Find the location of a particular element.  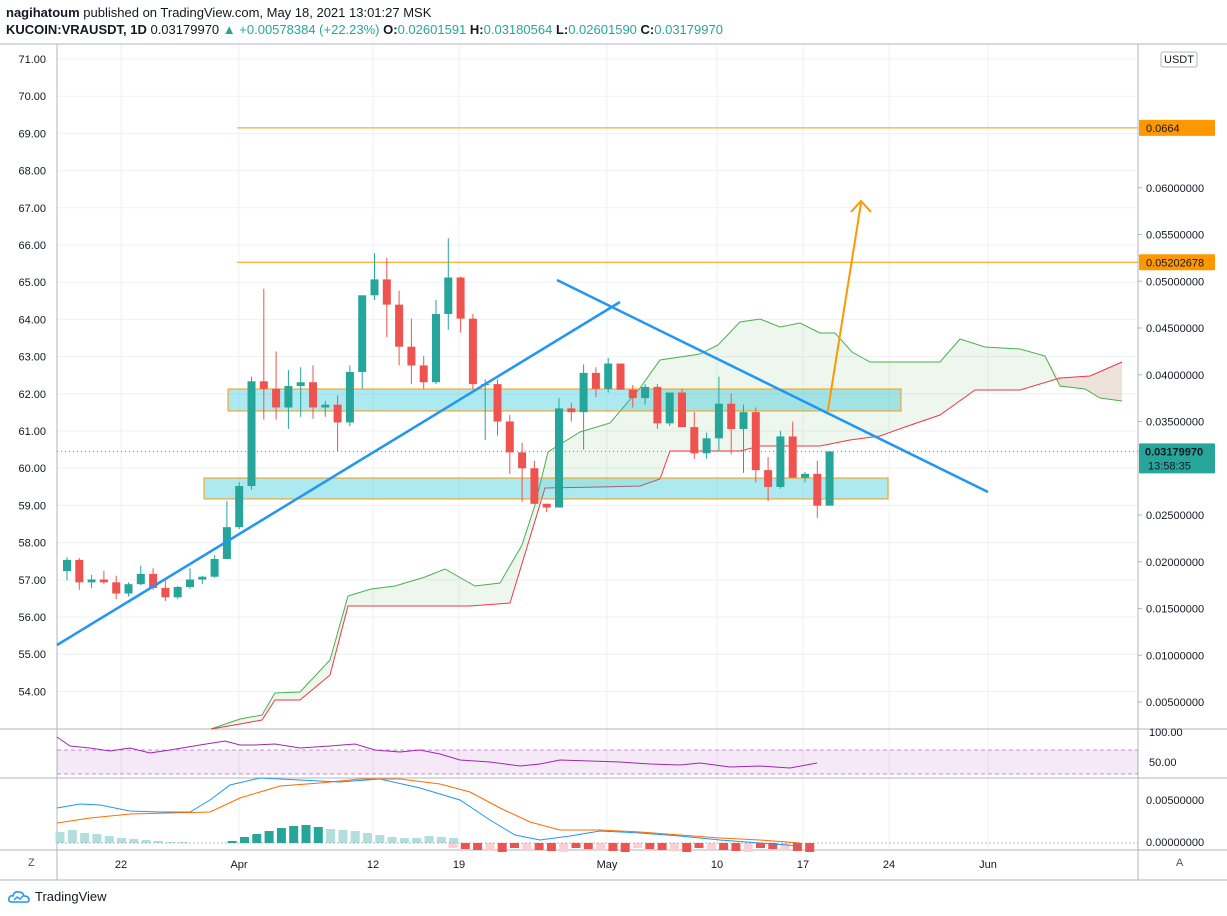

right-axis-label: 0.02000000 is located at coordinates (1175, 563).